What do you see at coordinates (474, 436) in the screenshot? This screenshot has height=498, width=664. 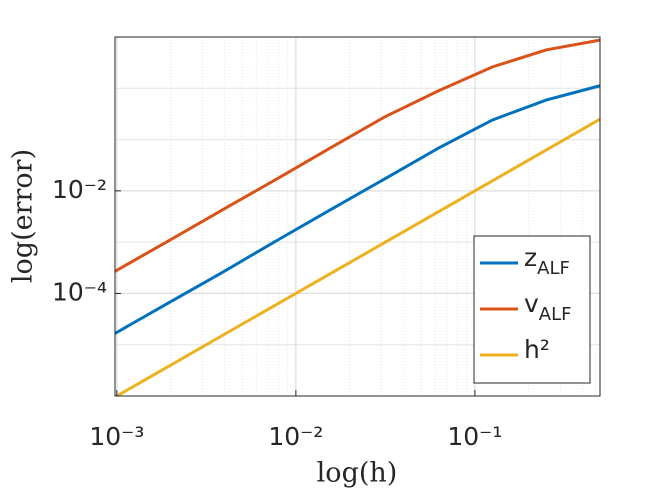 I see `x-tick-label: 10⁻¹` at bounding box center [474, 436].